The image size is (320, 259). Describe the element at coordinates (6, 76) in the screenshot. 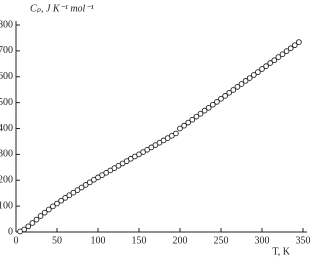

I see `y-tick-label: 600` at that location.